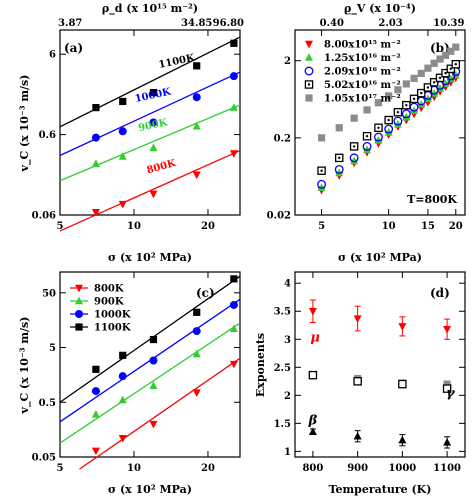 The image size is (474, 499). What do you see at coordinates (52, 55) in the screenshot?
I see `y-tick-label: 6` at bounding box center [52, 55].